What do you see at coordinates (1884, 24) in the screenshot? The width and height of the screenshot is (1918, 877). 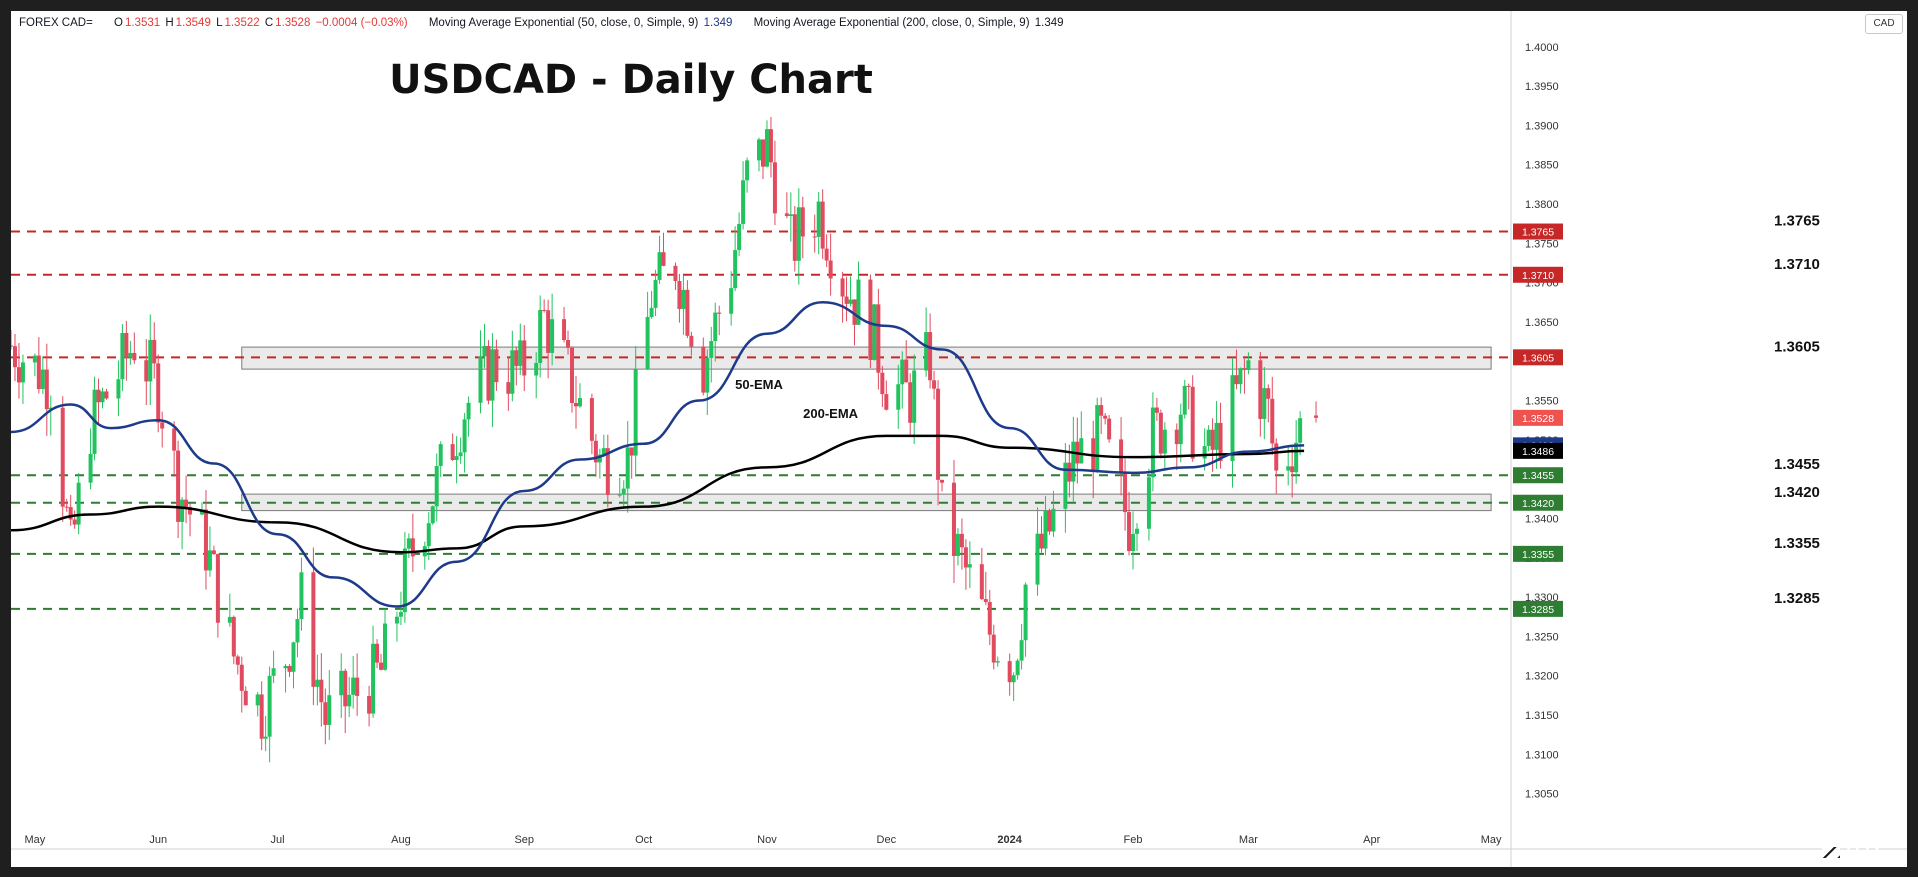 I see `currency-button: CAD` at bounding box center [1884, 24].